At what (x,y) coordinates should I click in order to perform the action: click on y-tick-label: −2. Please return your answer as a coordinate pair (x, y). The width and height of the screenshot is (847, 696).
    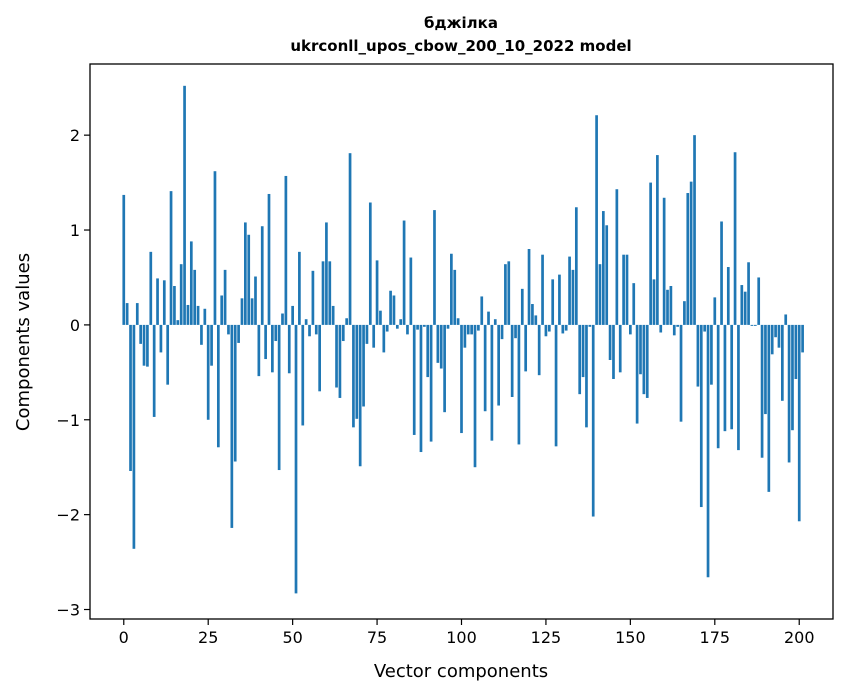
    Looking at the image, I should click on (68, 515).